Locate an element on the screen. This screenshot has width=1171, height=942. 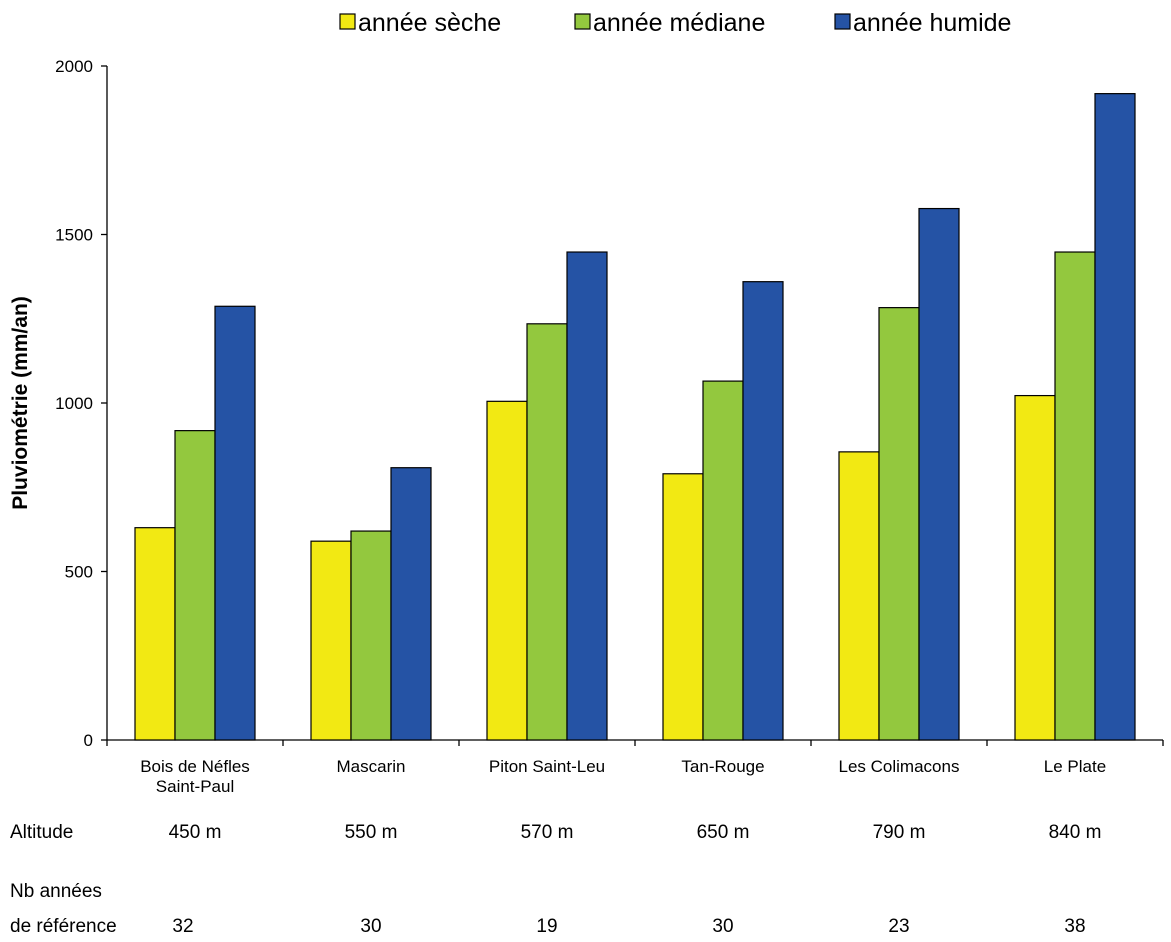
legend-label: année médiane is located at coordinates (679, 23).